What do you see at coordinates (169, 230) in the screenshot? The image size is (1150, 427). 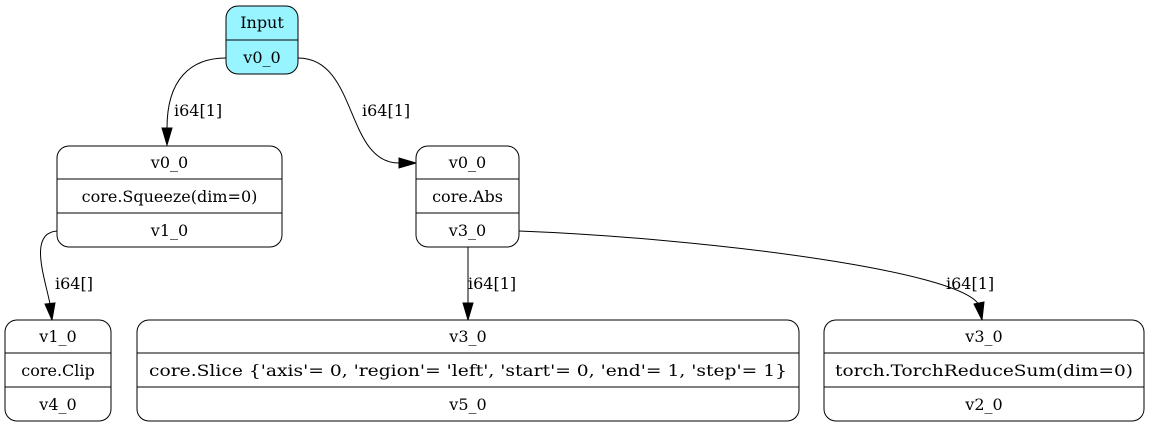 I see `node-output-var: v1_0` at bounding box center [169, 230].